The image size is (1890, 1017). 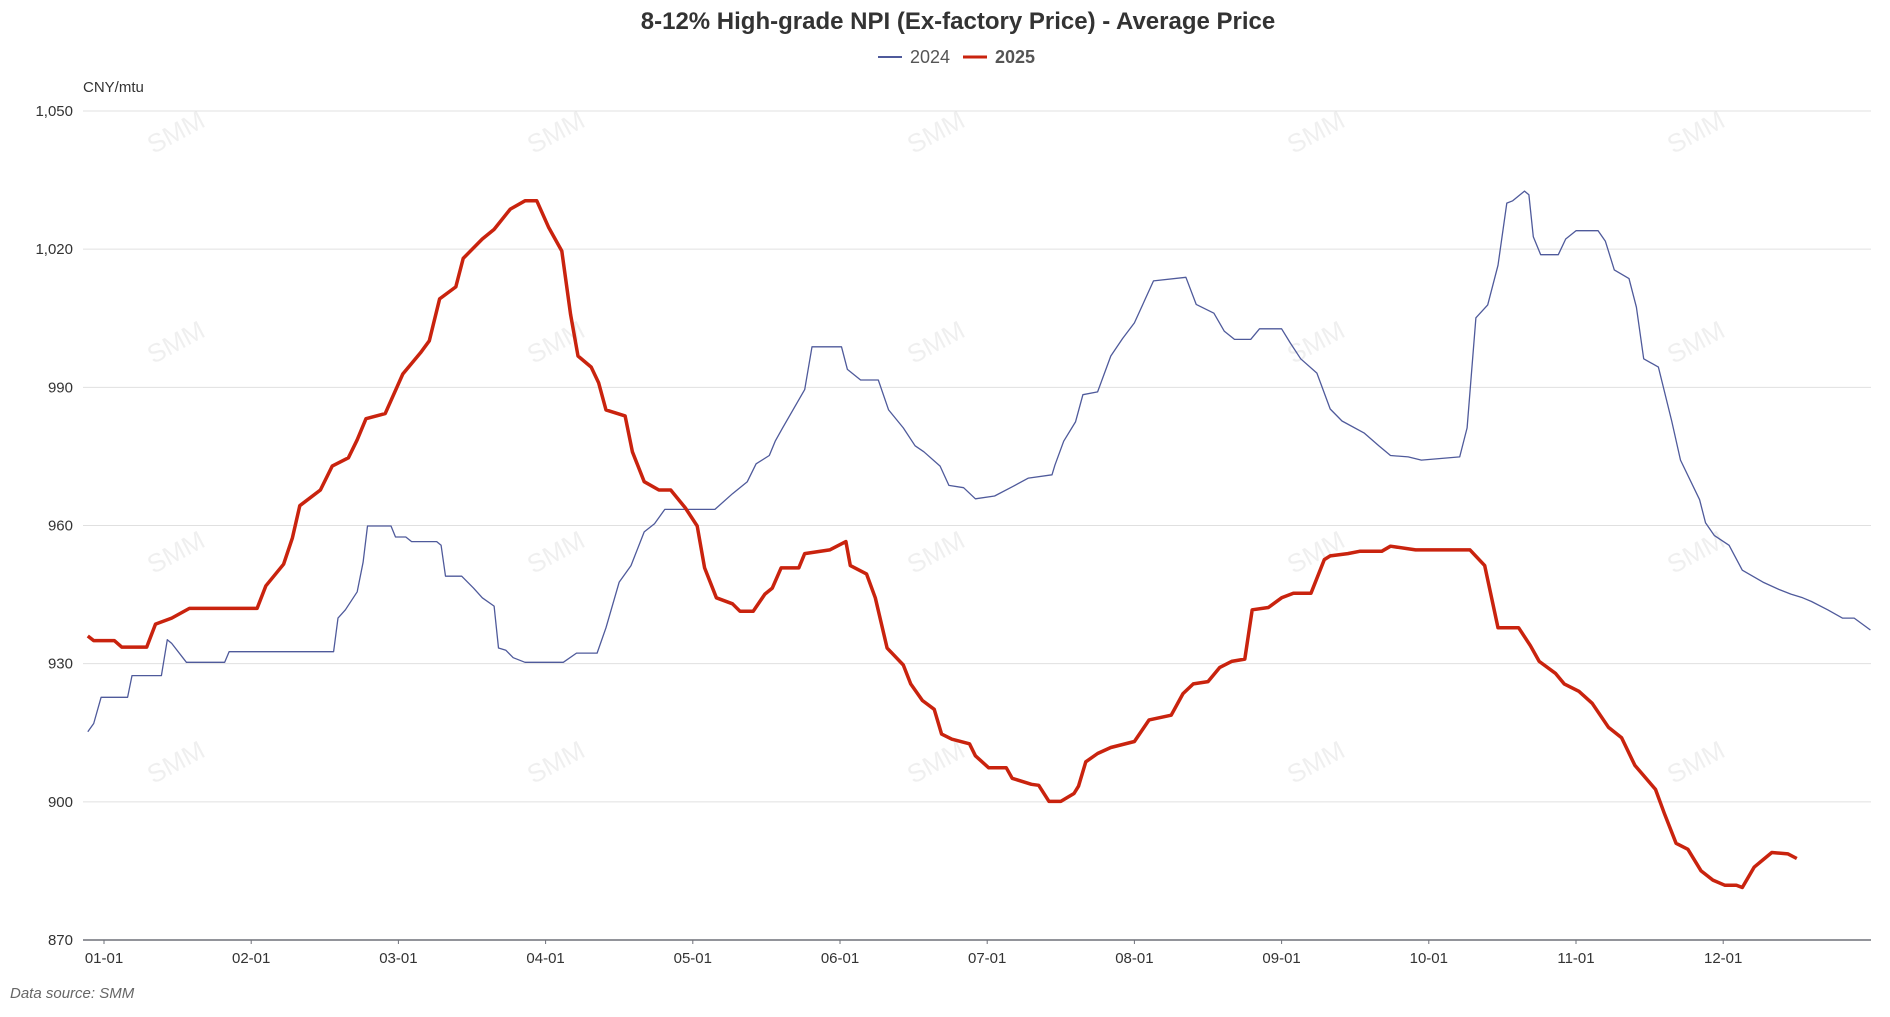 What do you see at coordinates (60, 387) in the screenshot?
I see `y-tick-label: 990` at bounding box center [60, 387].